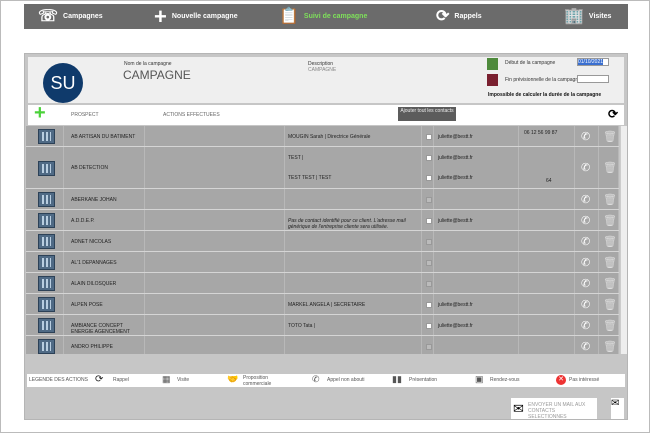 This screenshot has height=433, width=650. Describe the element at coordinates (70, 16) in the screenshot. I see `nav-campagnes: ☏ Campagnes` at that location.